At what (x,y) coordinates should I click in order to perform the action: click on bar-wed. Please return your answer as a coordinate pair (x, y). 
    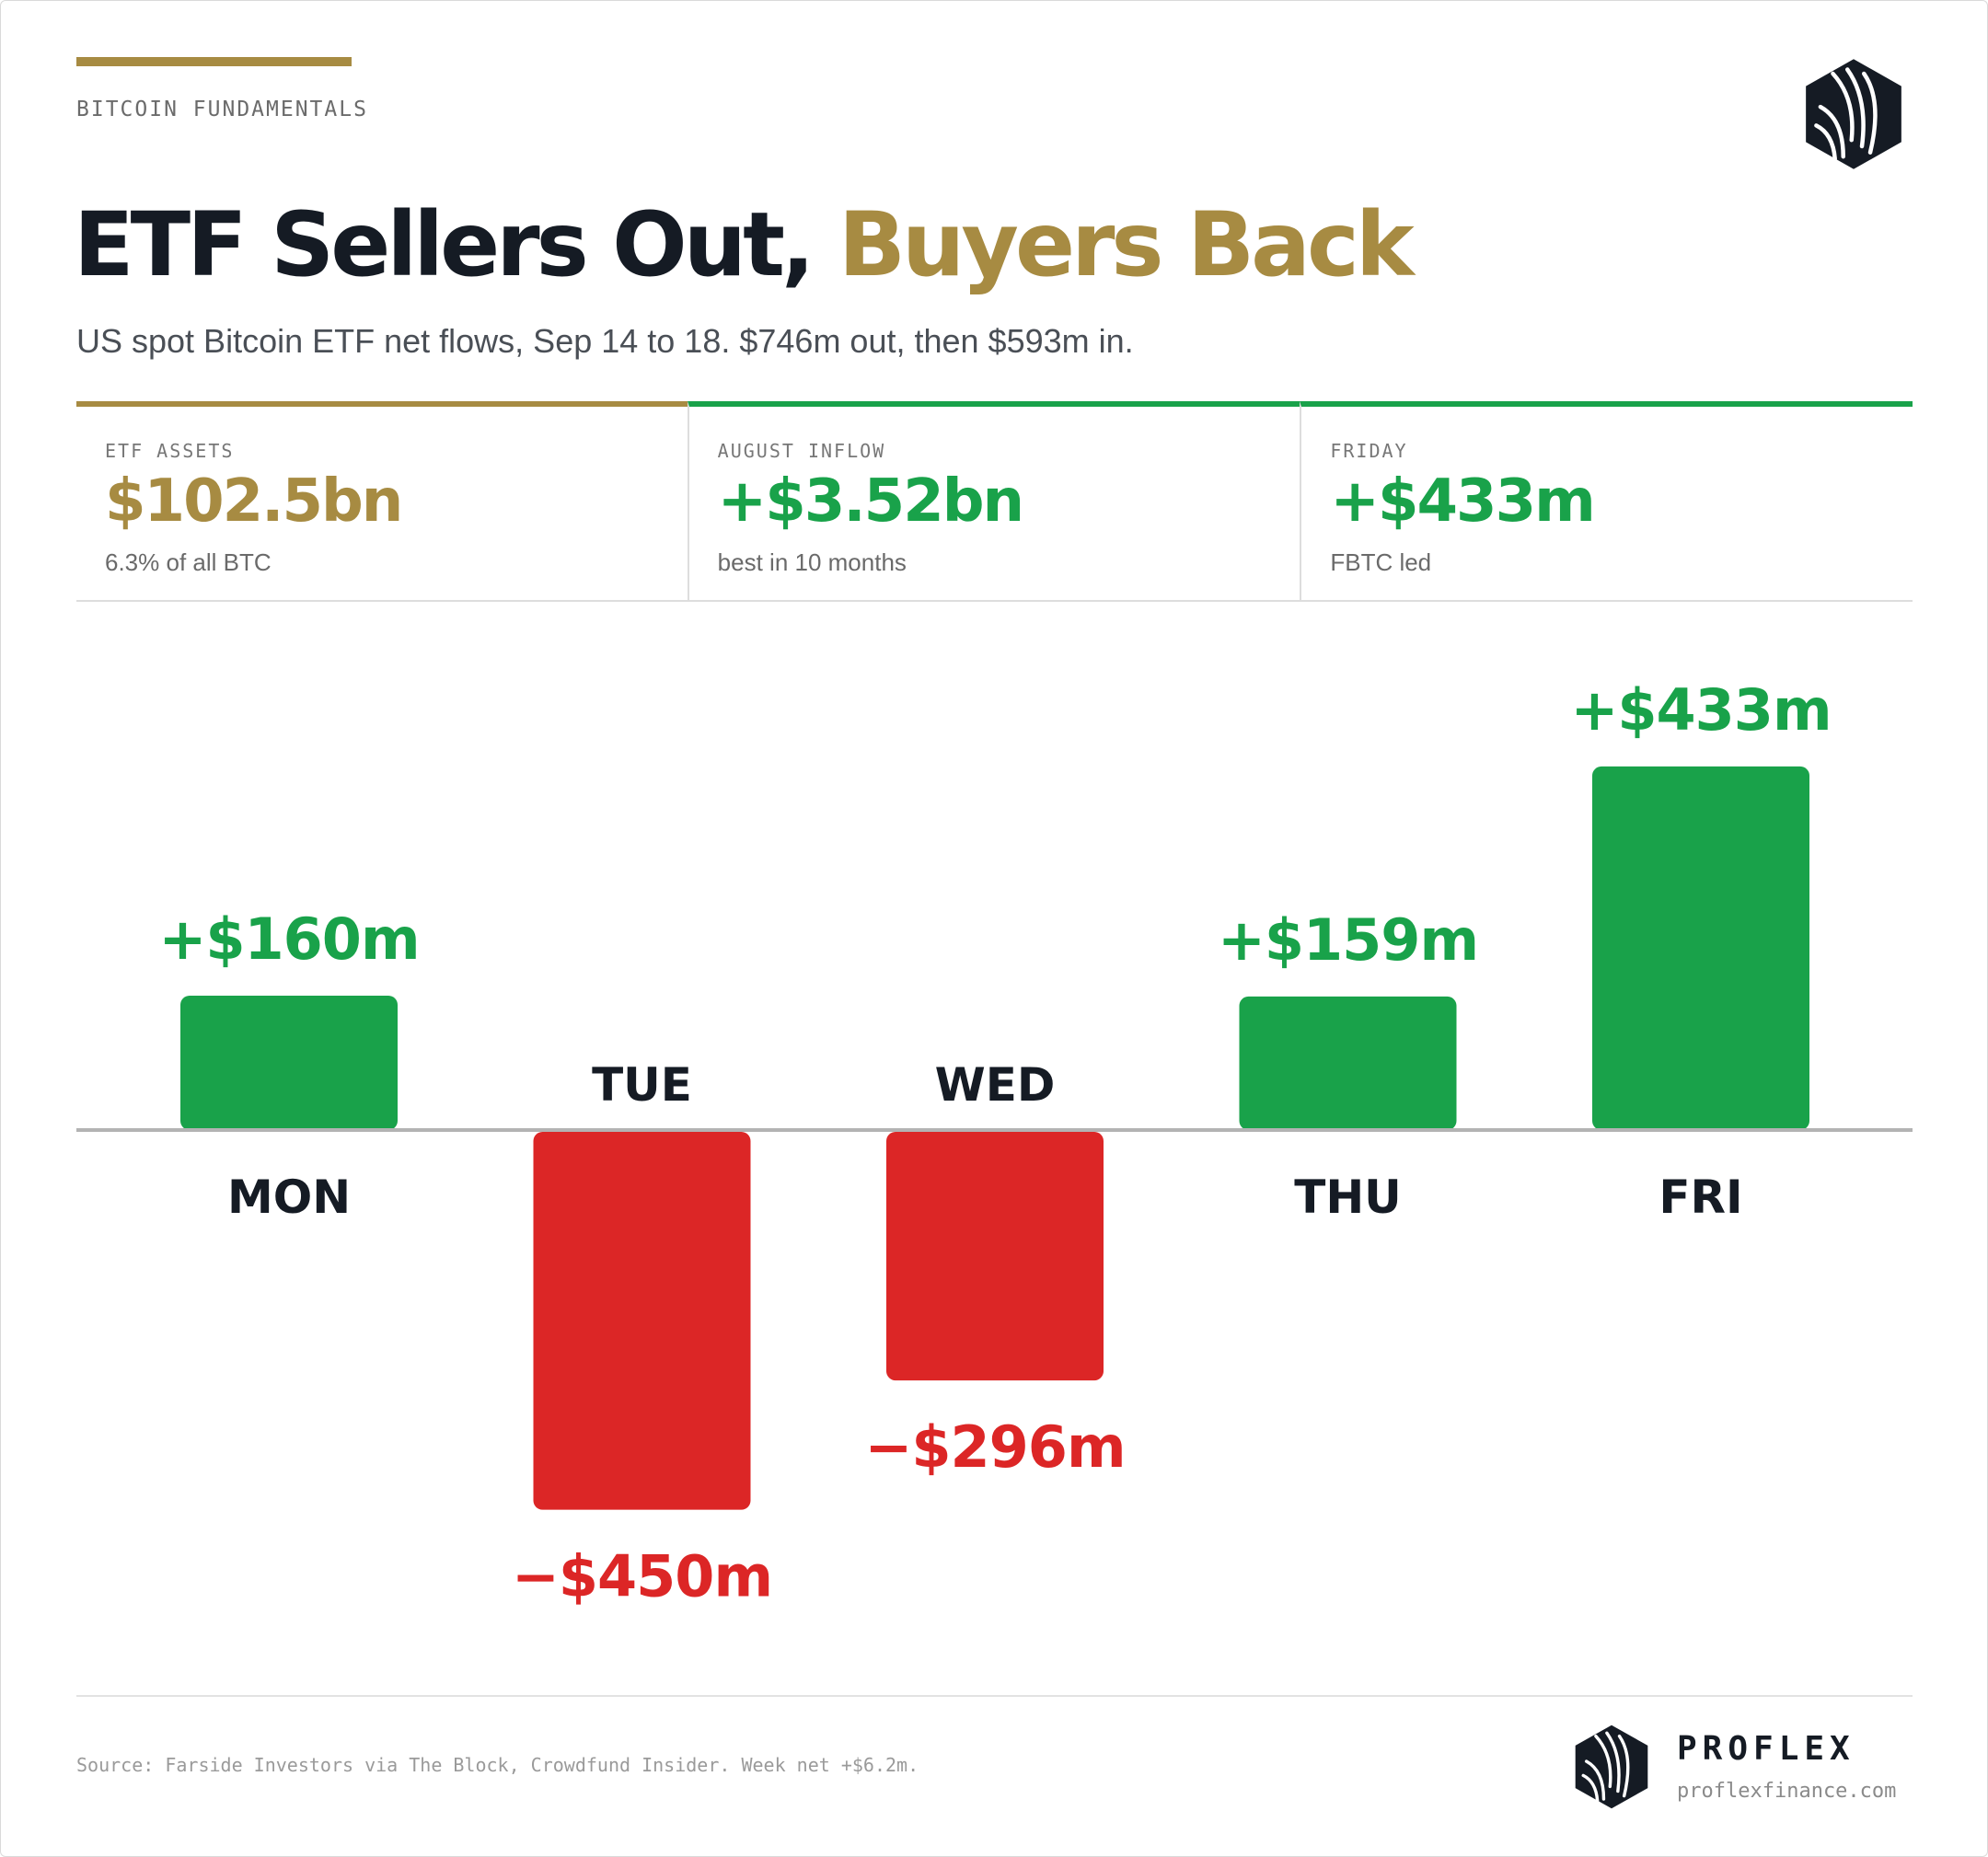
    Looking at the image, I should click on (995, 1256).